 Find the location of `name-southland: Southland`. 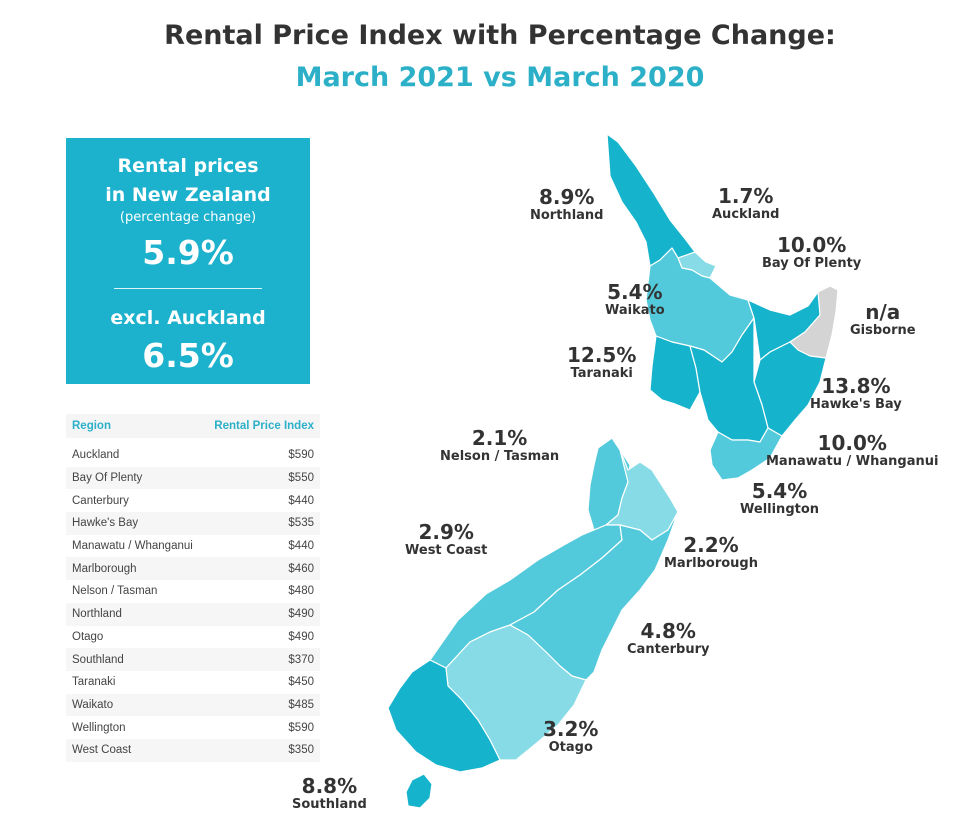

name-southland: Southland is located at coordinates (329, 804).